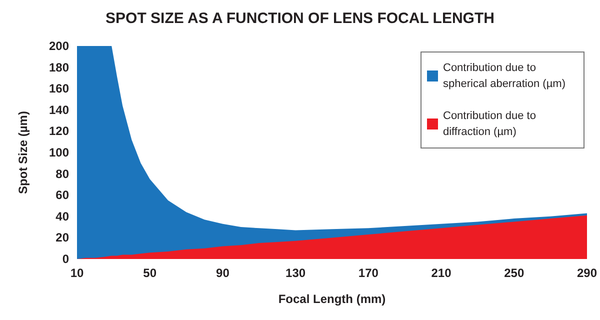 This screenshot has width=600, height=320. I want to click on x-tick-label: 90, so click(223, 273).